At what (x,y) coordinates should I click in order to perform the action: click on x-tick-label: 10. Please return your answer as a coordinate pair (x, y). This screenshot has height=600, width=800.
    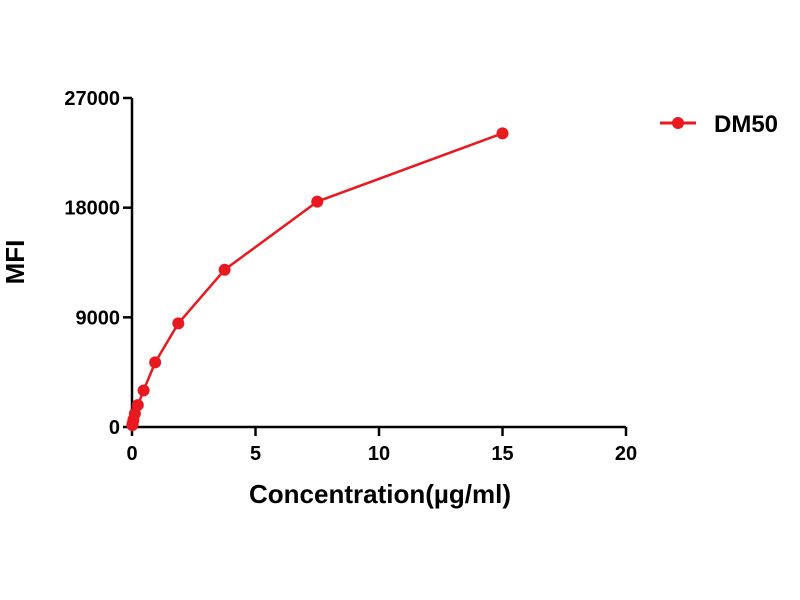
    Looking at the image, I should click on (379, 454).